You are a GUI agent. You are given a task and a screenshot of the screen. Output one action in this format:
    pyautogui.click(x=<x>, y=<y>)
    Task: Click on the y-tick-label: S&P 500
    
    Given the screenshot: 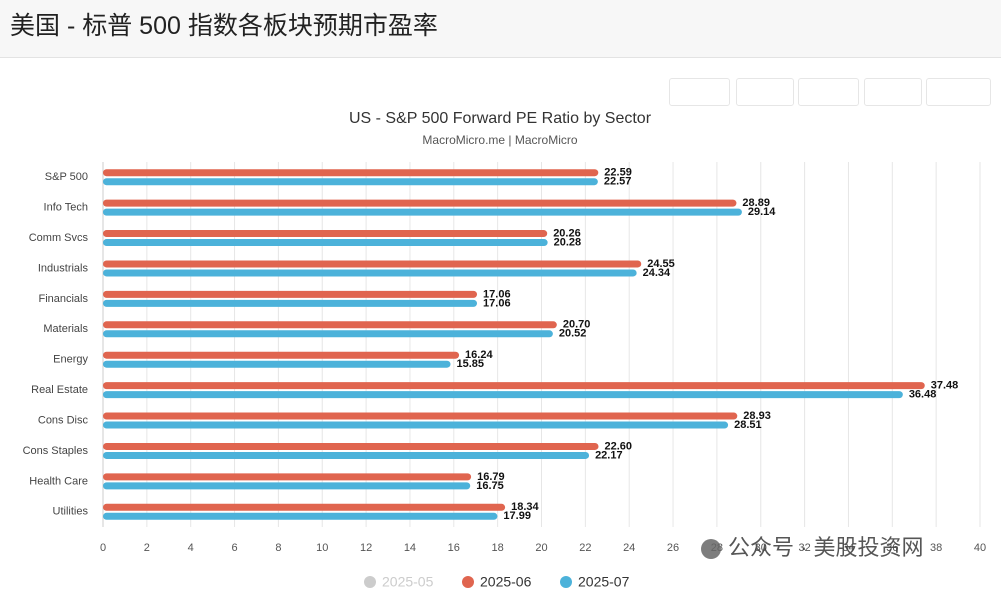 What is the action you would take?
    pyautogui.click(x=66, y=177)
    